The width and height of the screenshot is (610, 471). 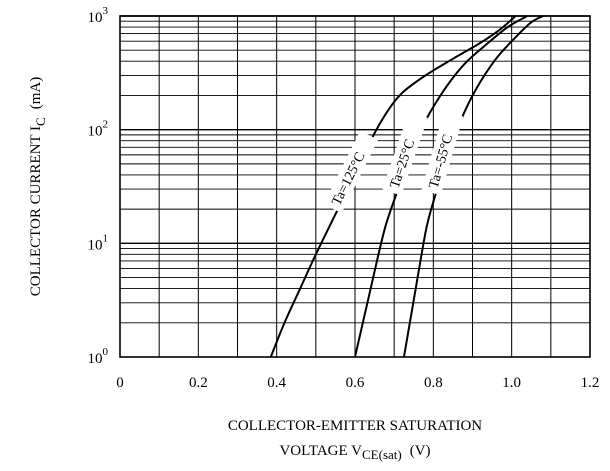 I want to click on y-axis-title: COLLECTOR CURRENT IC (mA), so click(x=38, y=186).